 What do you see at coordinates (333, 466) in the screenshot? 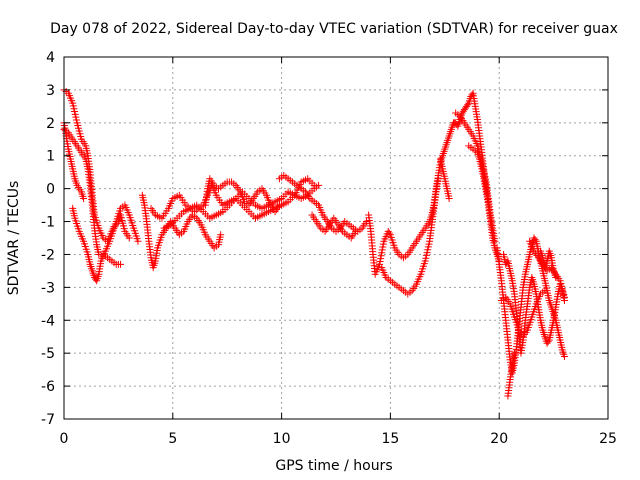
I see `x-axis-label: GPS time / hours` at bounding box center [333, 466].